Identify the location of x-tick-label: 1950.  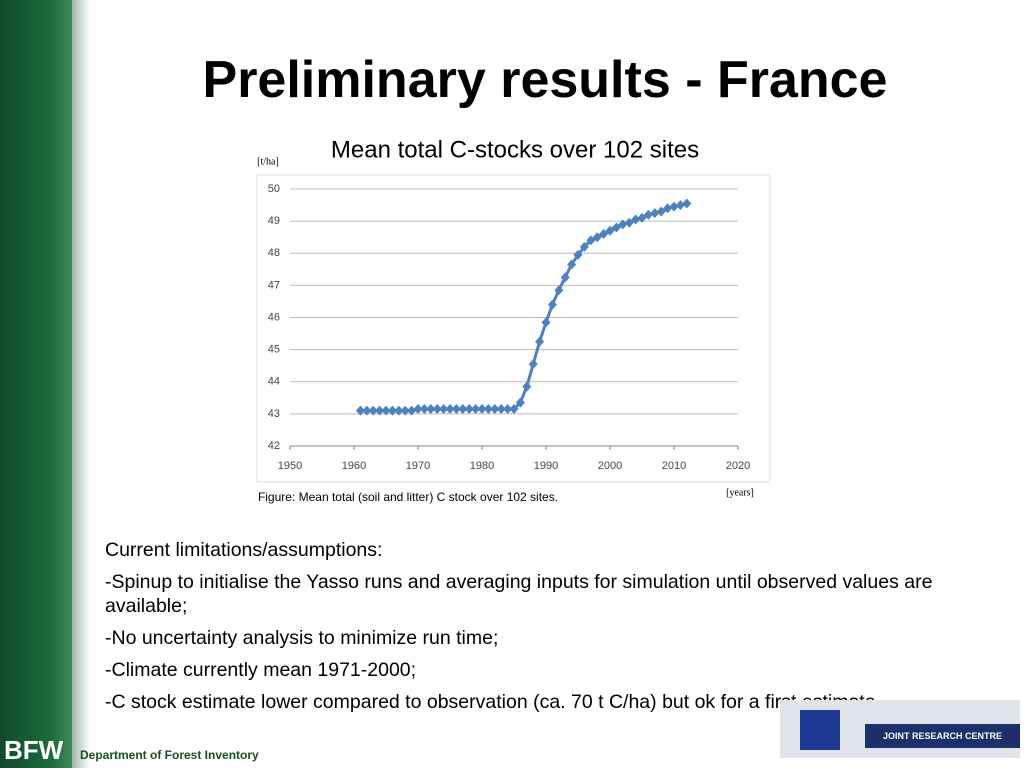
(290, 466).